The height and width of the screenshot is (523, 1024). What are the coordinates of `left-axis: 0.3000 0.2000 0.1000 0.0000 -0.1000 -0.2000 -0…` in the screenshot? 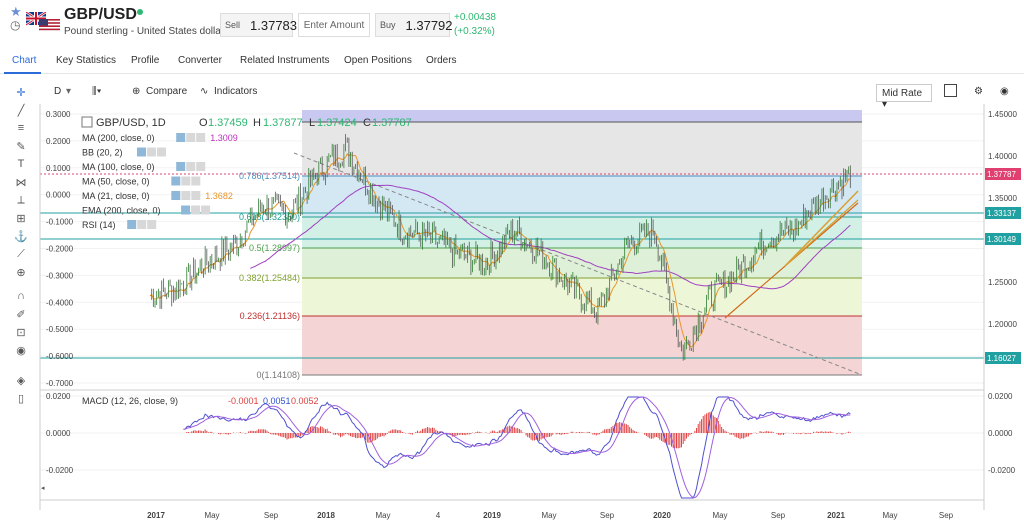 It's located at (60, 249).